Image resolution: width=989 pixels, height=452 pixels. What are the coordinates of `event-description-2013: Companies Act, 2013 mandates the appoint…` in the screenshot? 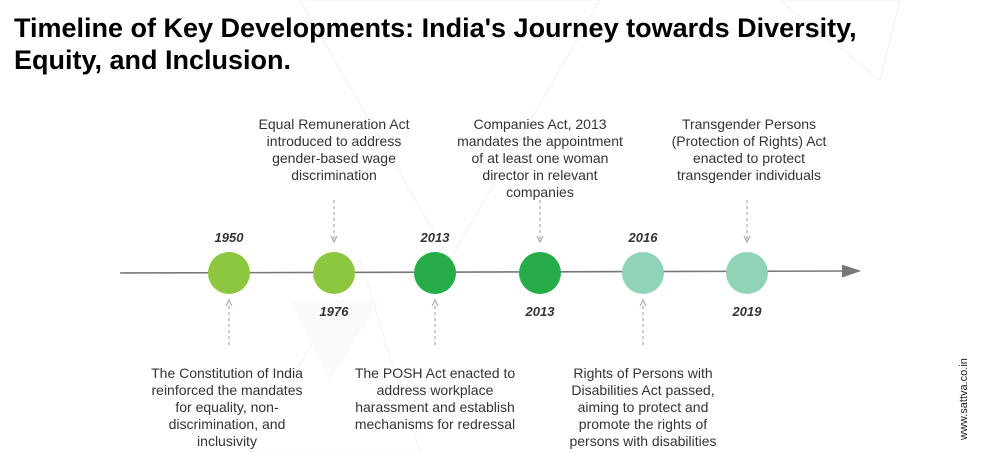 It's located at (540, 158).